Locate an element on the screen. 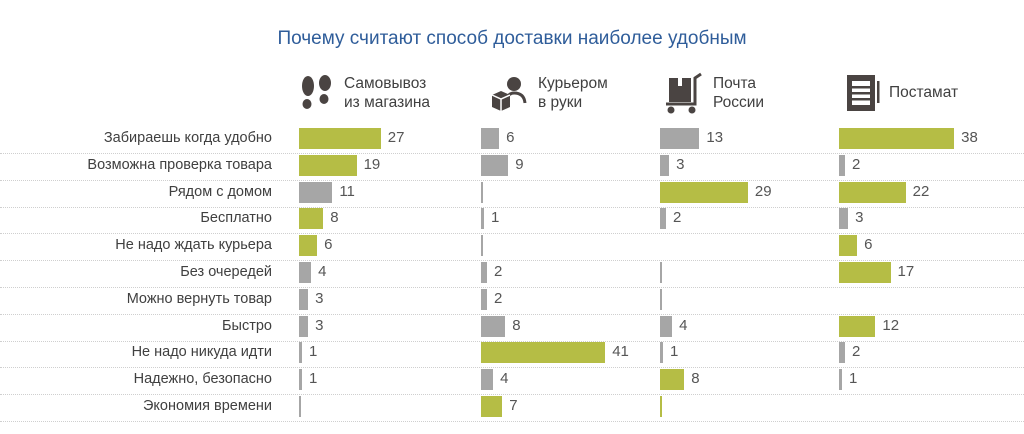 Image resolution: width=1024 pixels, height=434 pixels. data-label: 17 is located at coordinates (906, 271).